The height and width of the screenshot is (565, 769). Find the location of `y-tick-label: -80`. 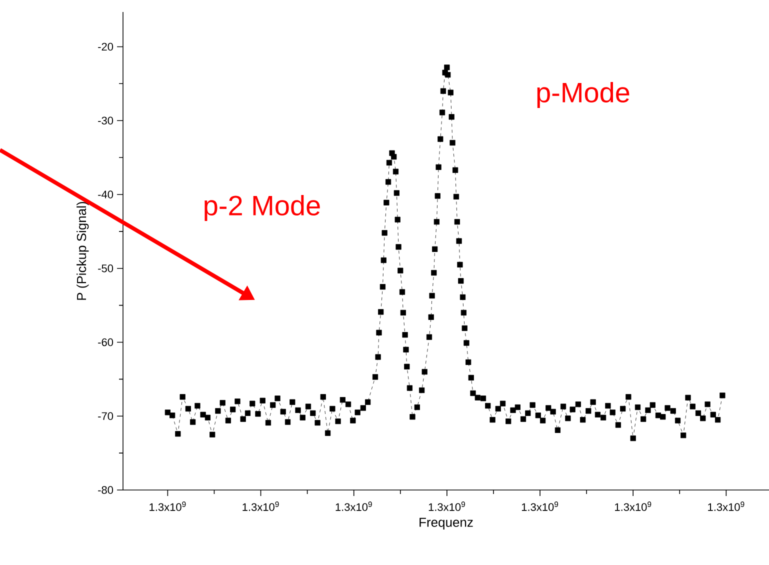

y-tick-label: -80 is located at coordinates (106, 490).